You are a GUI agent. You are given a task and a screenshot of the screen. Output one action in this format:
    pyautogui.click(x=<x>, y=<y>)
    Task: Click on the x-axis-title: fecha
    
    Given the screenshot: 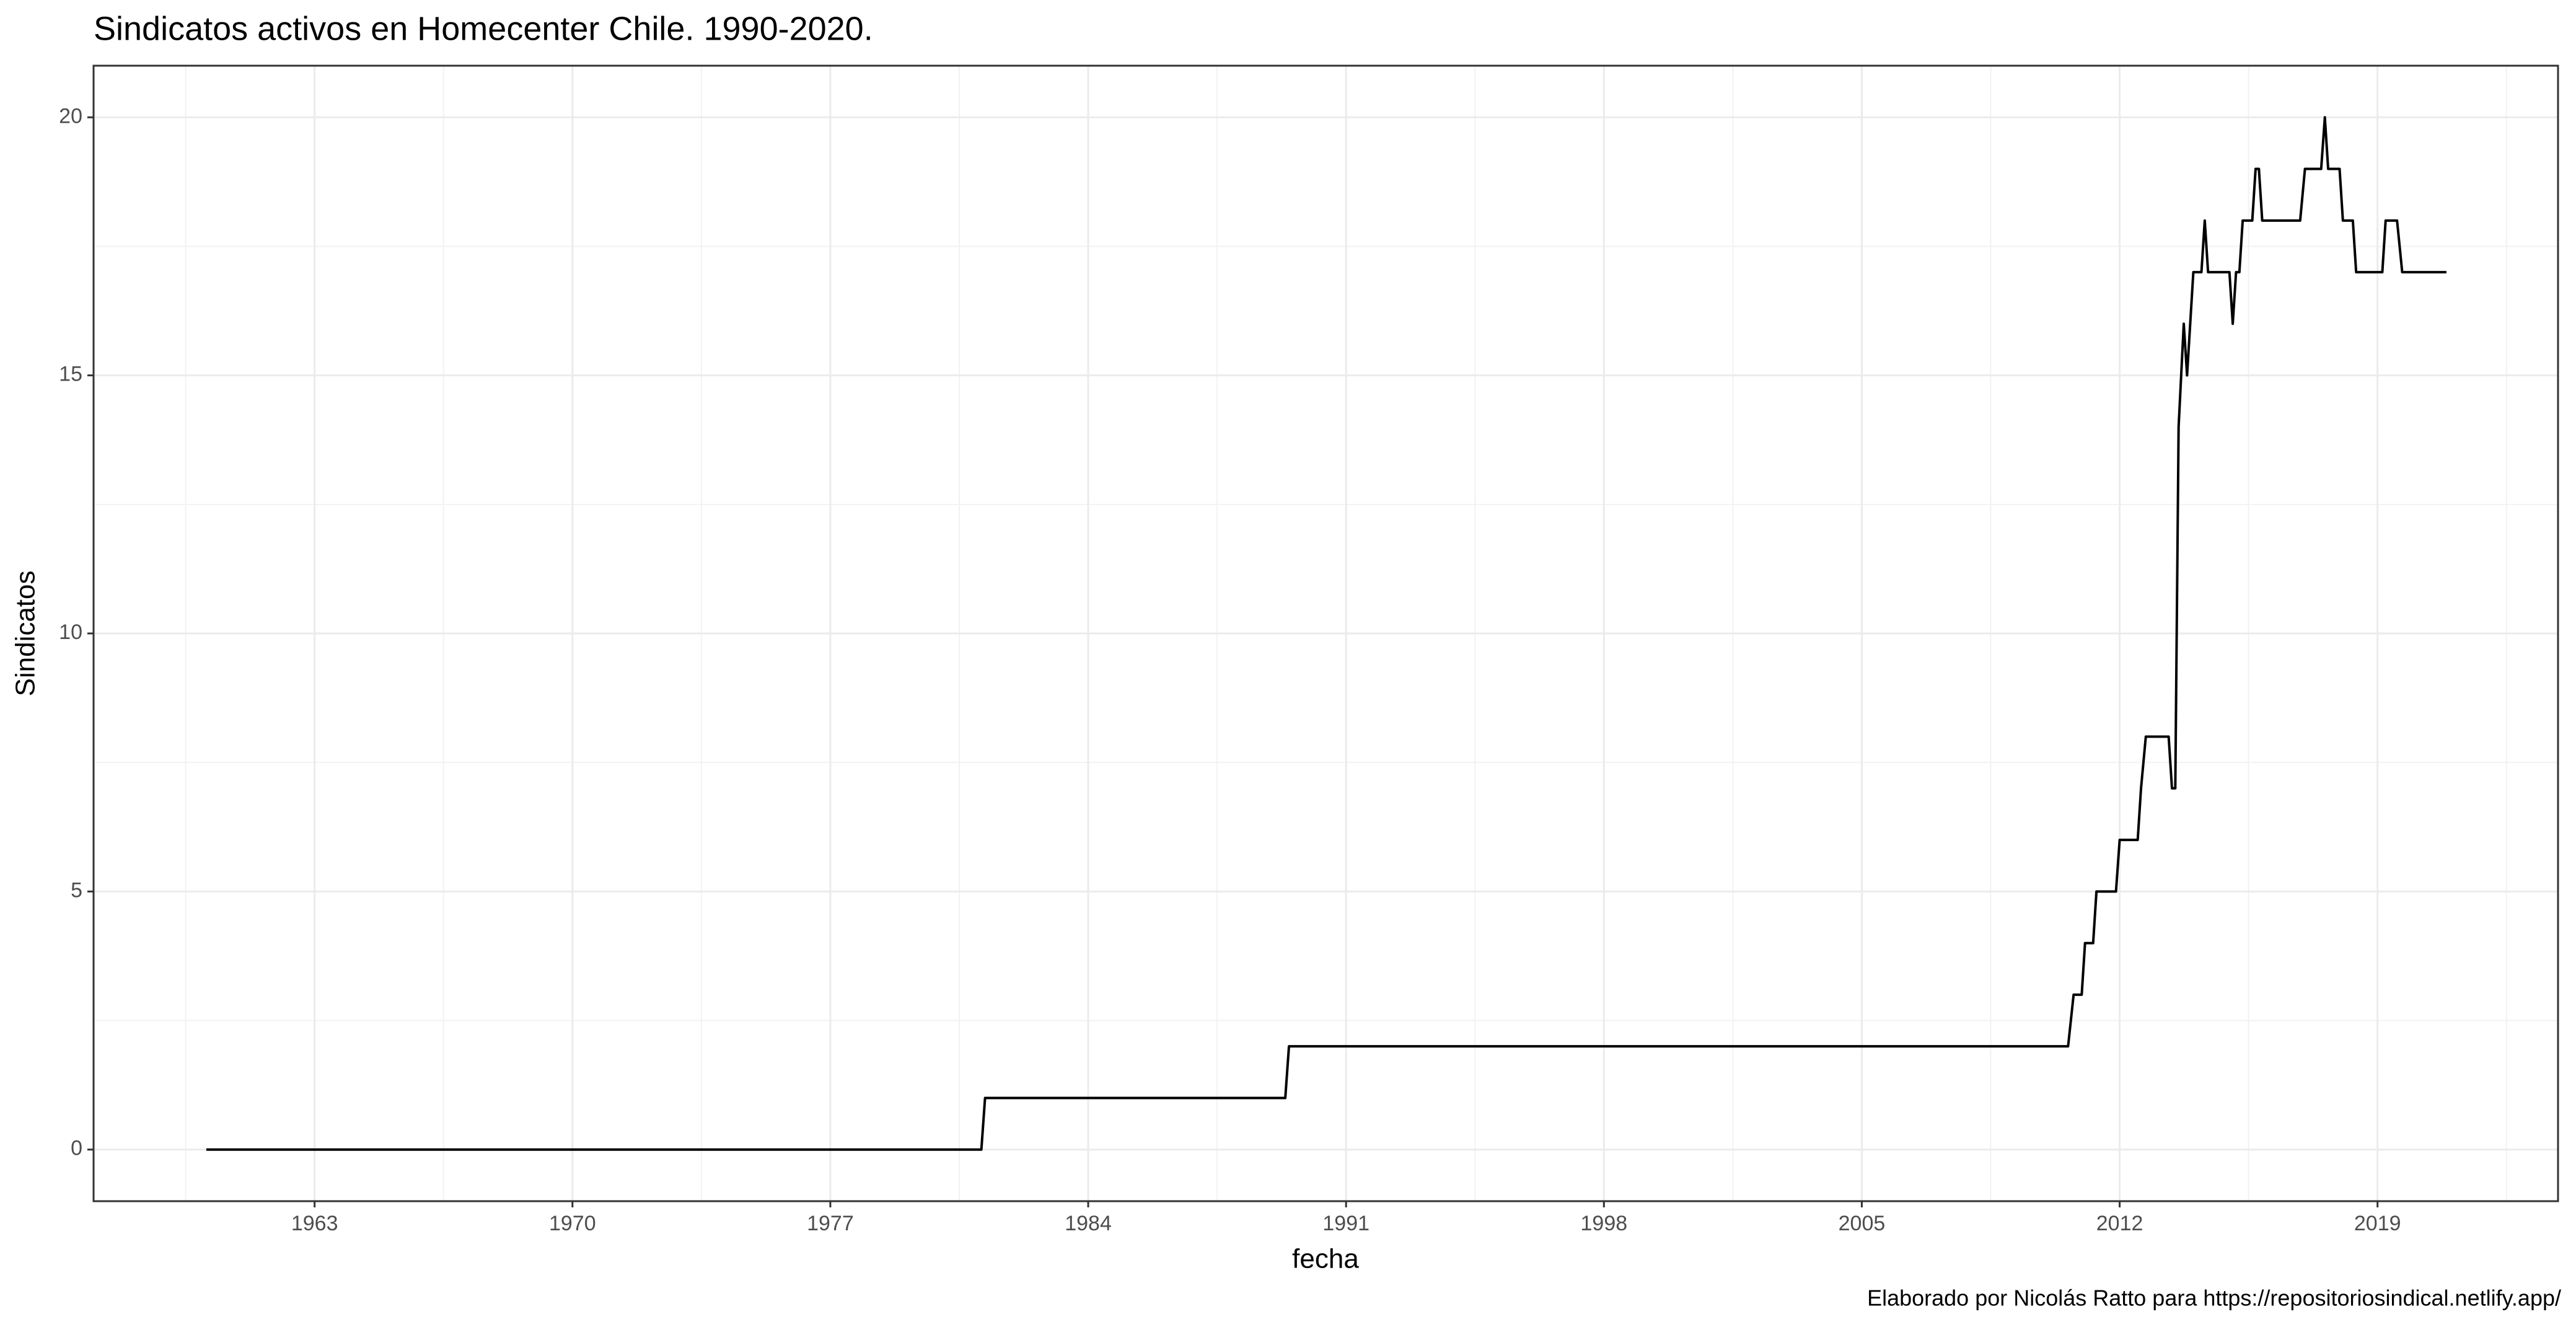 What is the action you would take?
    pyautogui.click(x=1325, y=1259)
    